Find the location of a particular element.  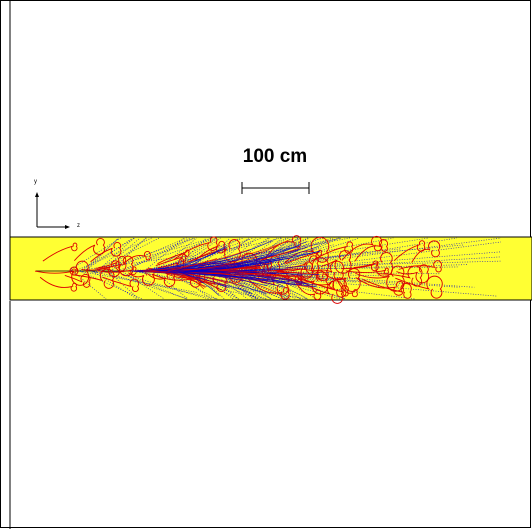

z-axis-label: z is located at coordinates (78, 226).